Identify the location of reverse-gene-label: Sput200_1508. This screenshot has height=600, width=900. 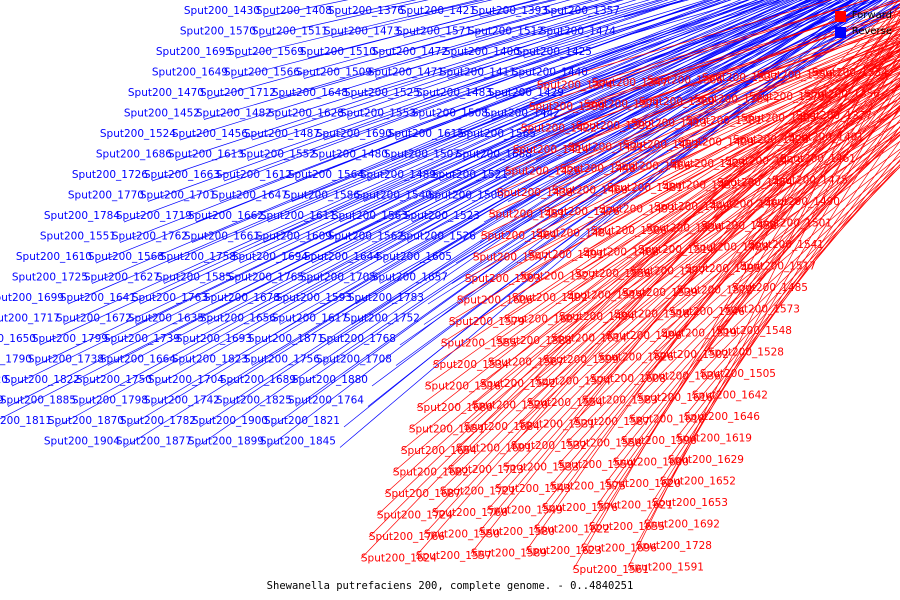
(450, 114).